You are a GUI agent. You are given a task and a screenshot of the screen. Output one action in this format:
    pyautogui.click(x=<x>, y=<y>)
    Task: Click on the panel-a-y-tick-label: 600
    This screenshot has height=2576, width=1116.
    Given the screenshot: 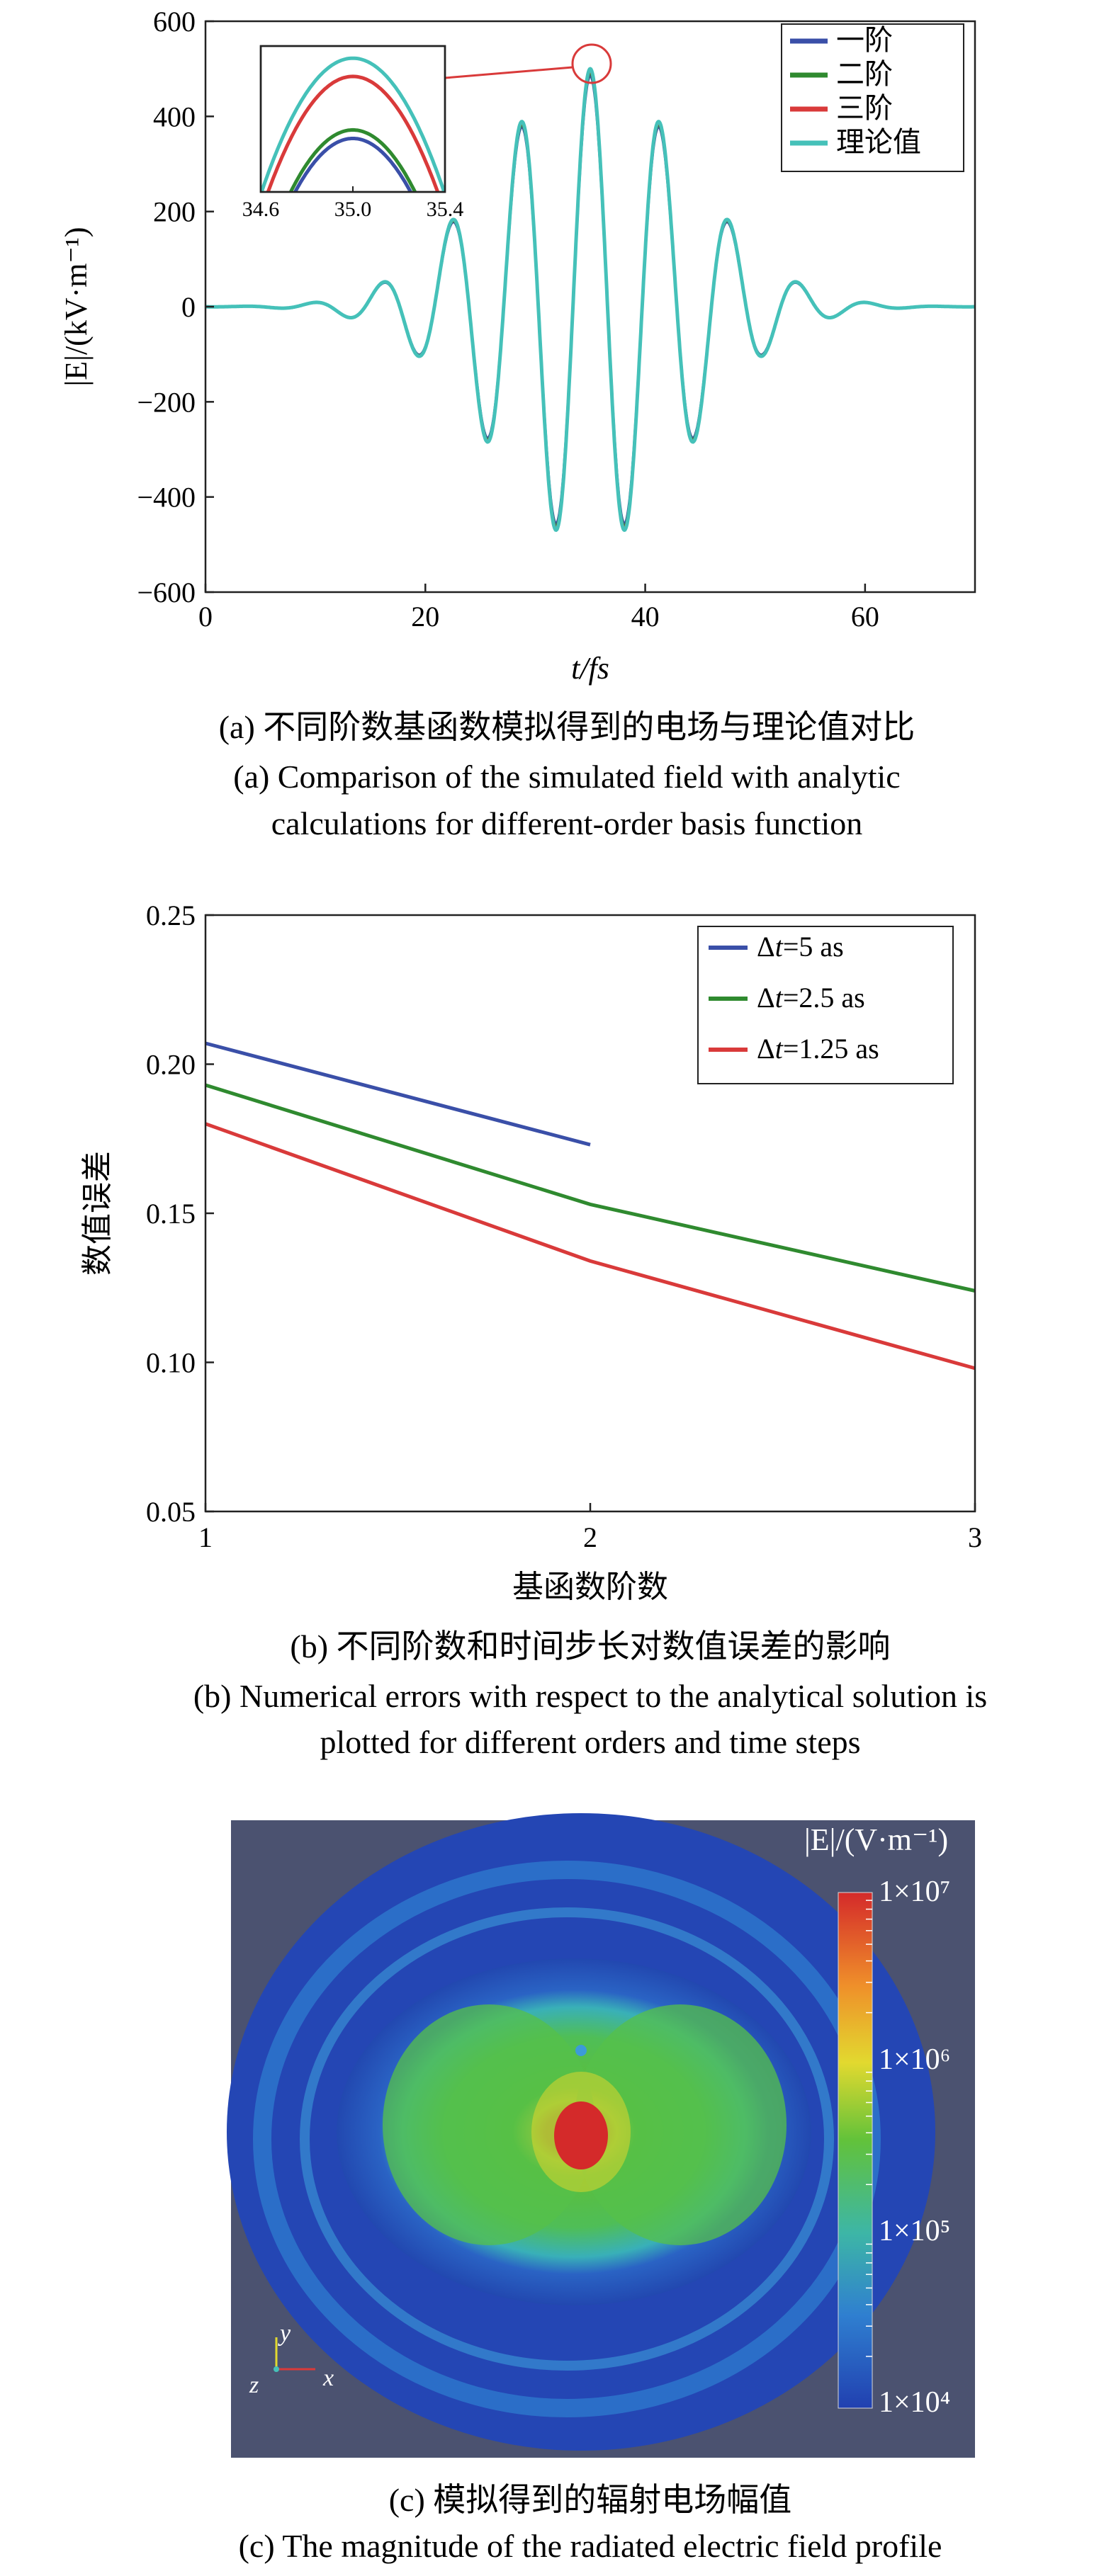 What is the action you would take?
    pyautogui.click(x=174, y=22)
    